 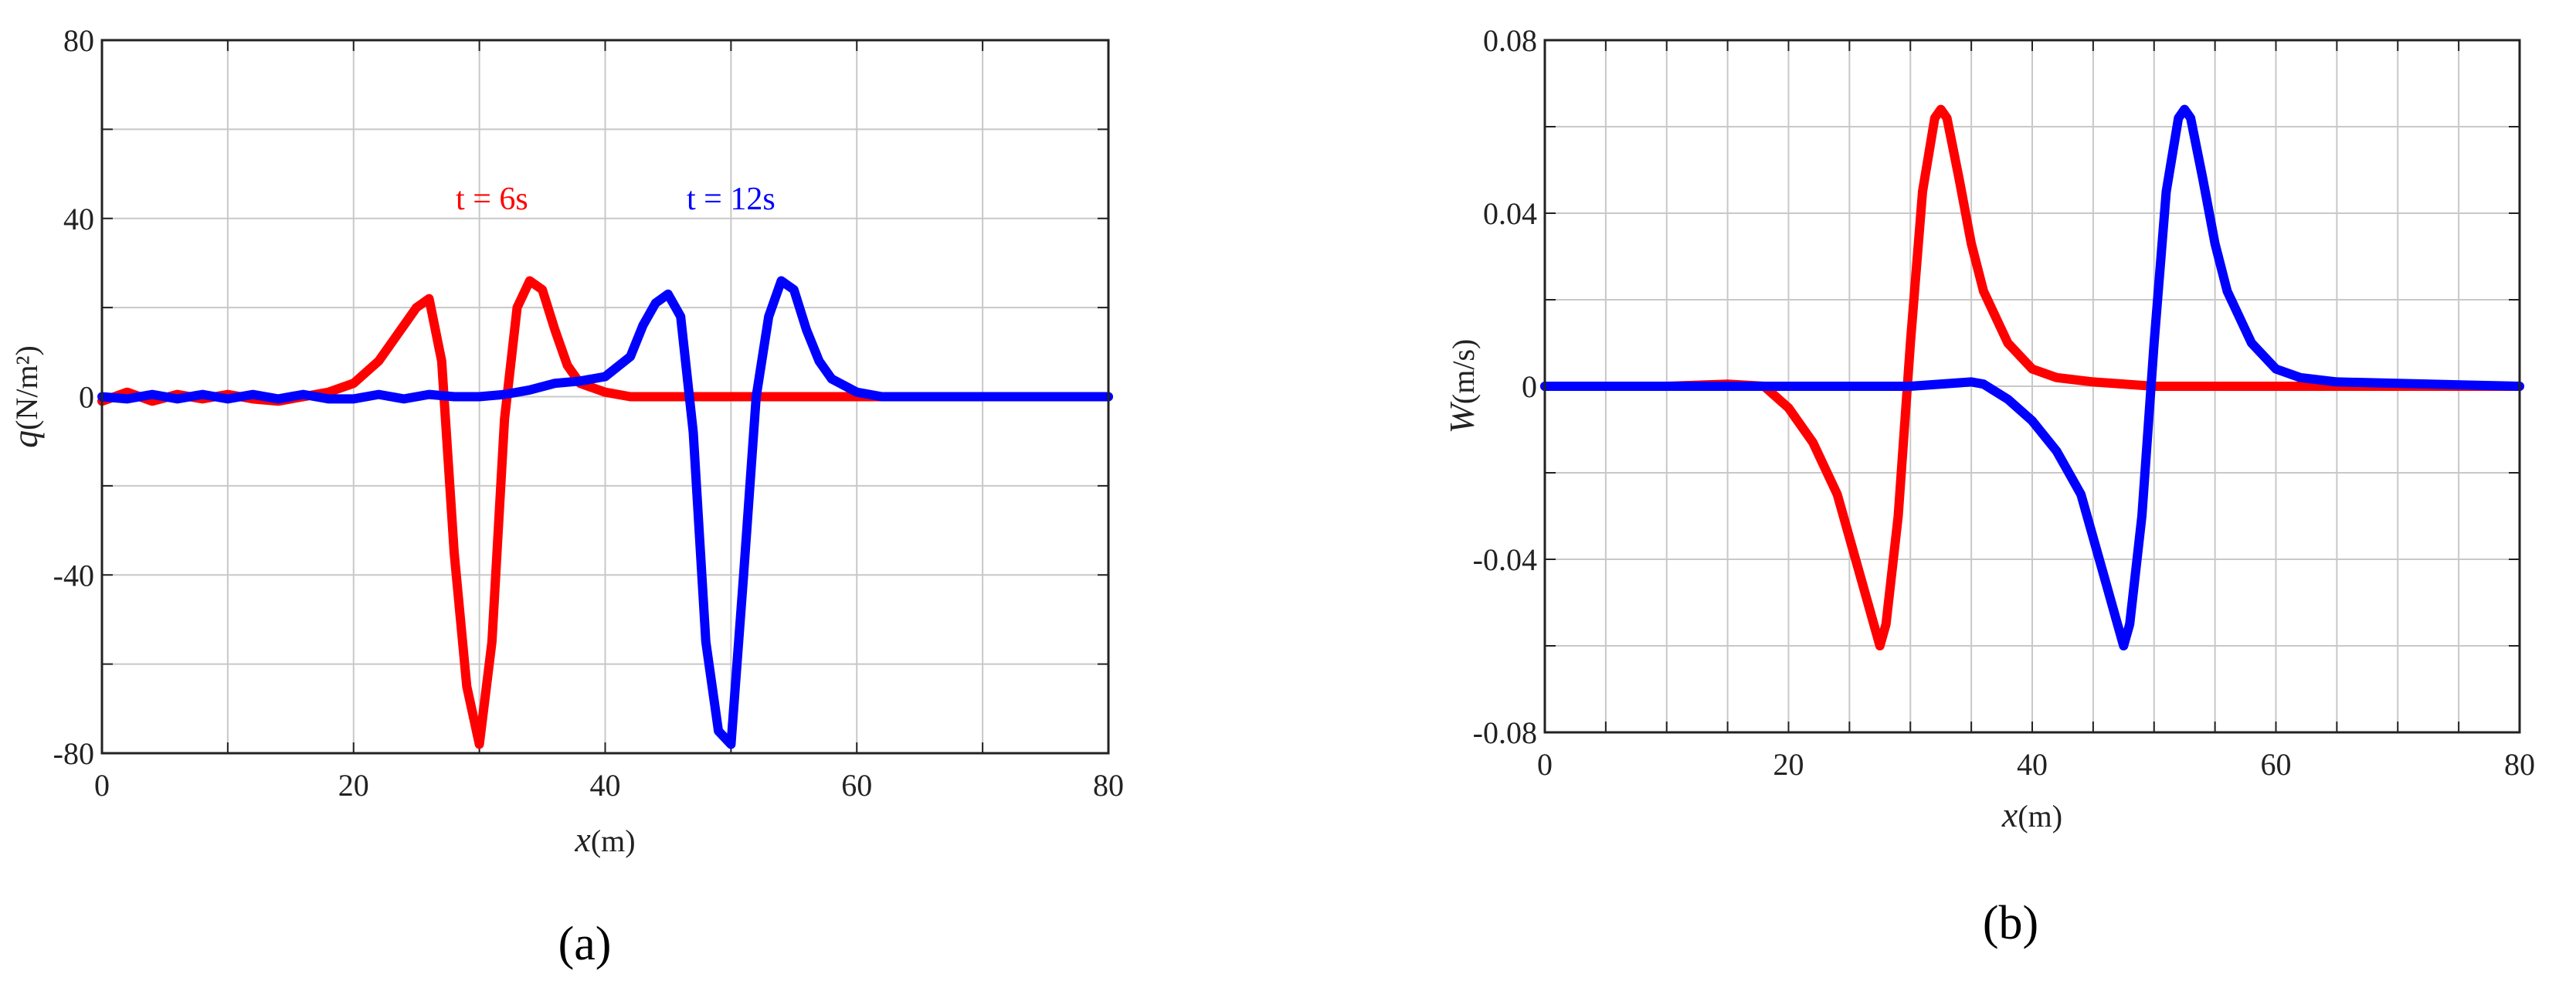 I want to click on panel-b-label: (b), so click(x=2010, y=923).